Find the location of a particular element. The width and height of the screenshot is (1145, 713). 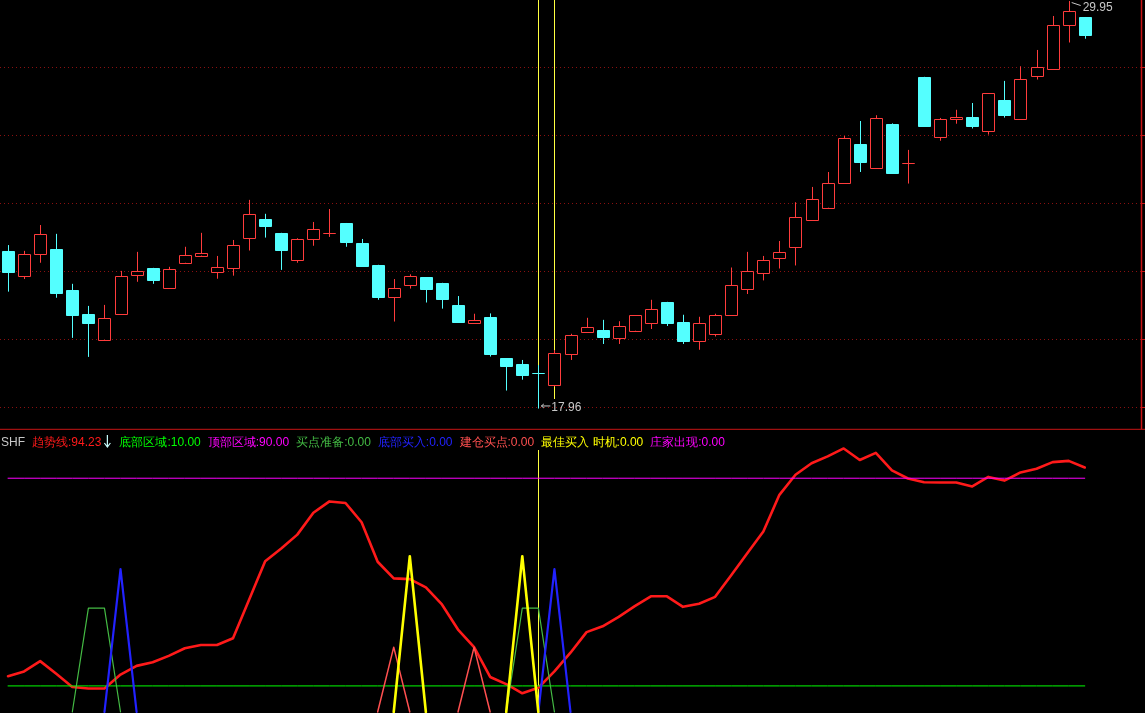

text: 顶部区域:90.00 is located at coordinates (248, 442).